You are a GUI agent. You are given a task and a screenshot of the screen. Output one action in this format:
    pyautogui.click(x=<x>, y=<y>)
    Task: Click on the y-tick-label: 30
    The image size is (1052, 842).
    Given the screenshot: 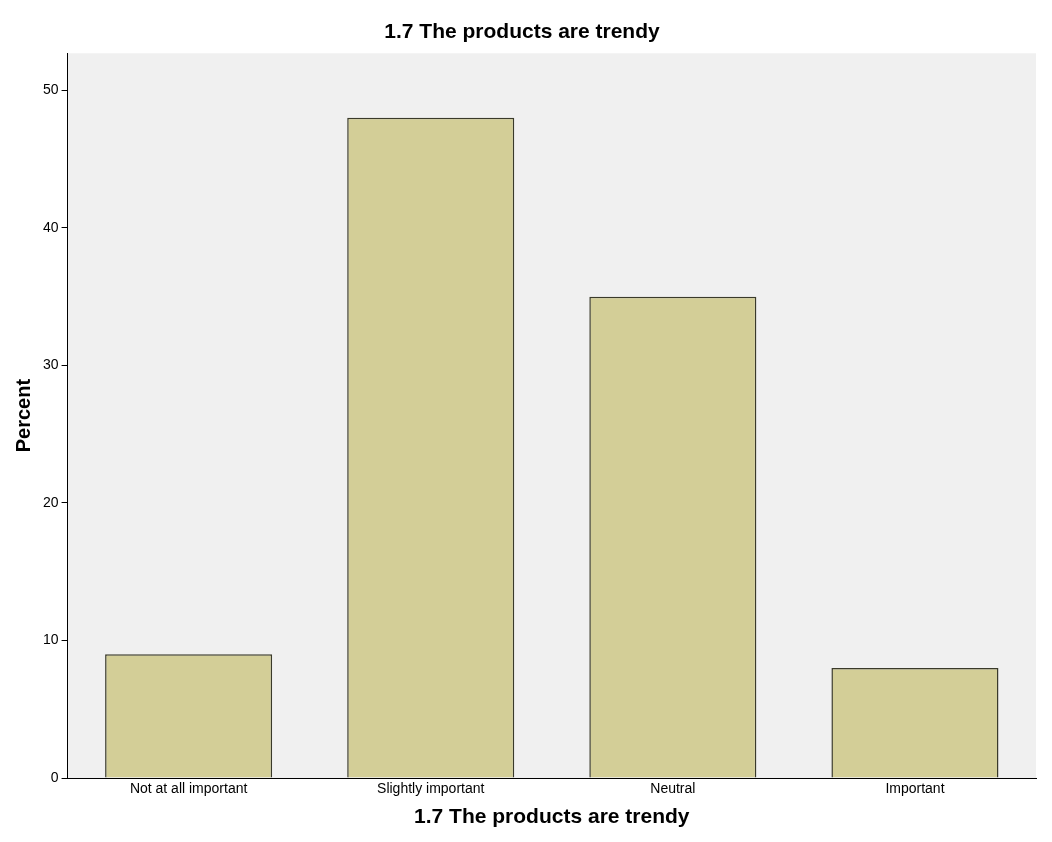 What is the action you would take?
    pyautogui.click(x=50, y=364)
    